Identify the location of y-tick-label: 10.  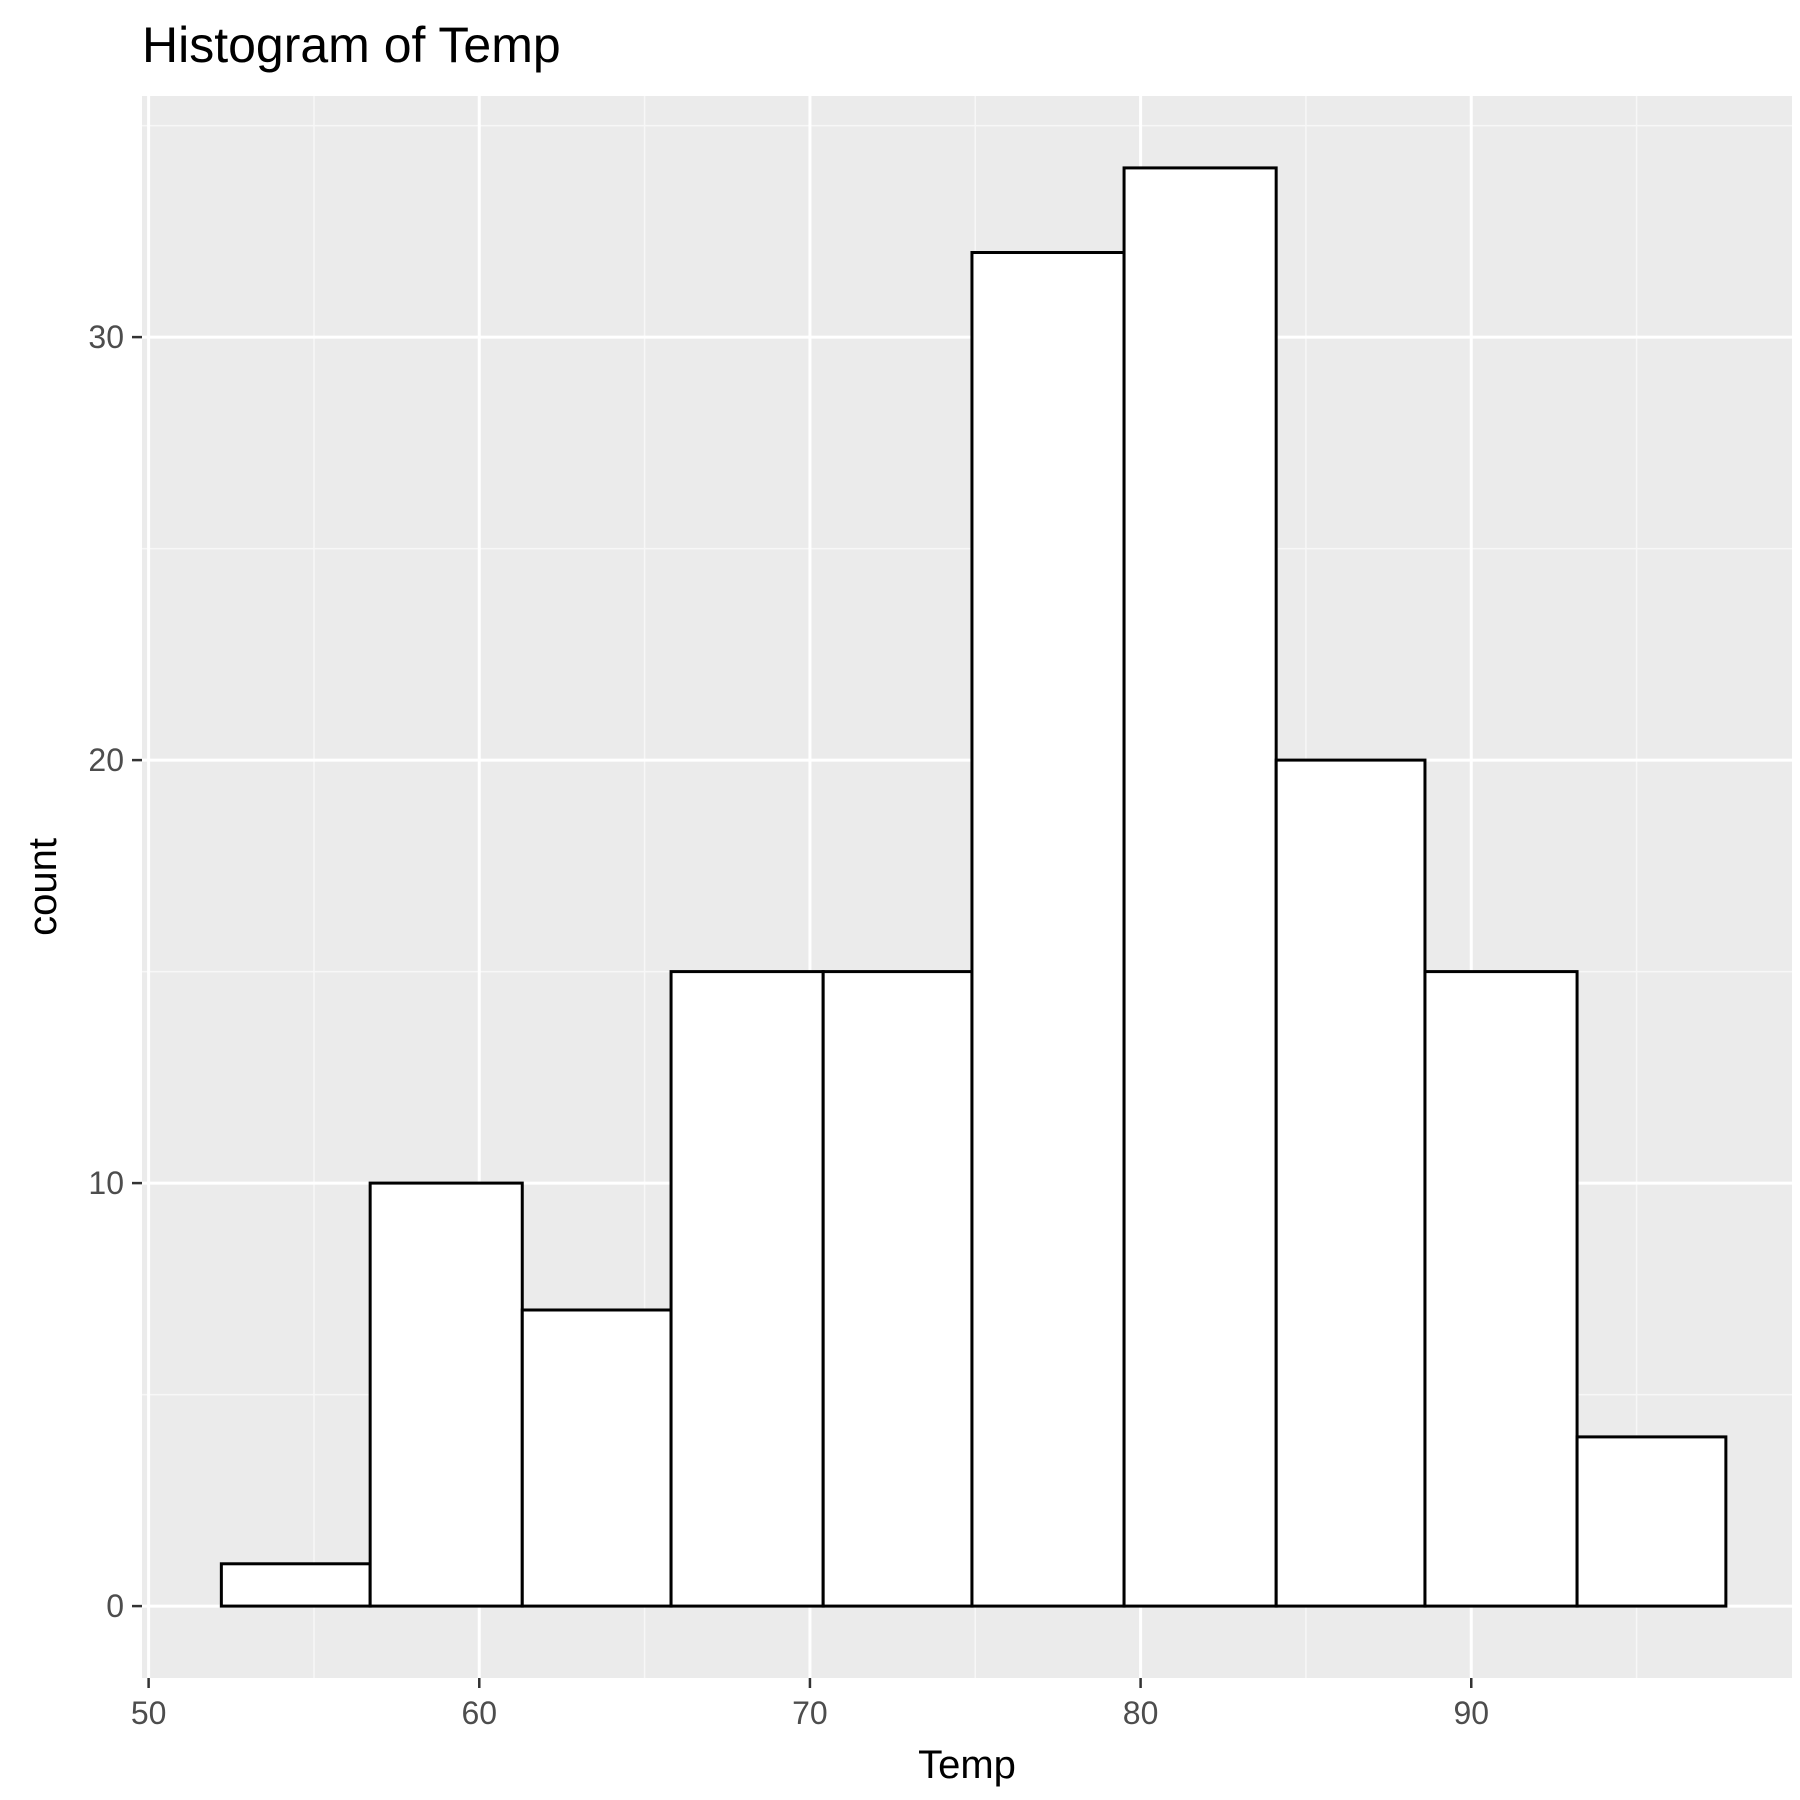
(106, 1183).